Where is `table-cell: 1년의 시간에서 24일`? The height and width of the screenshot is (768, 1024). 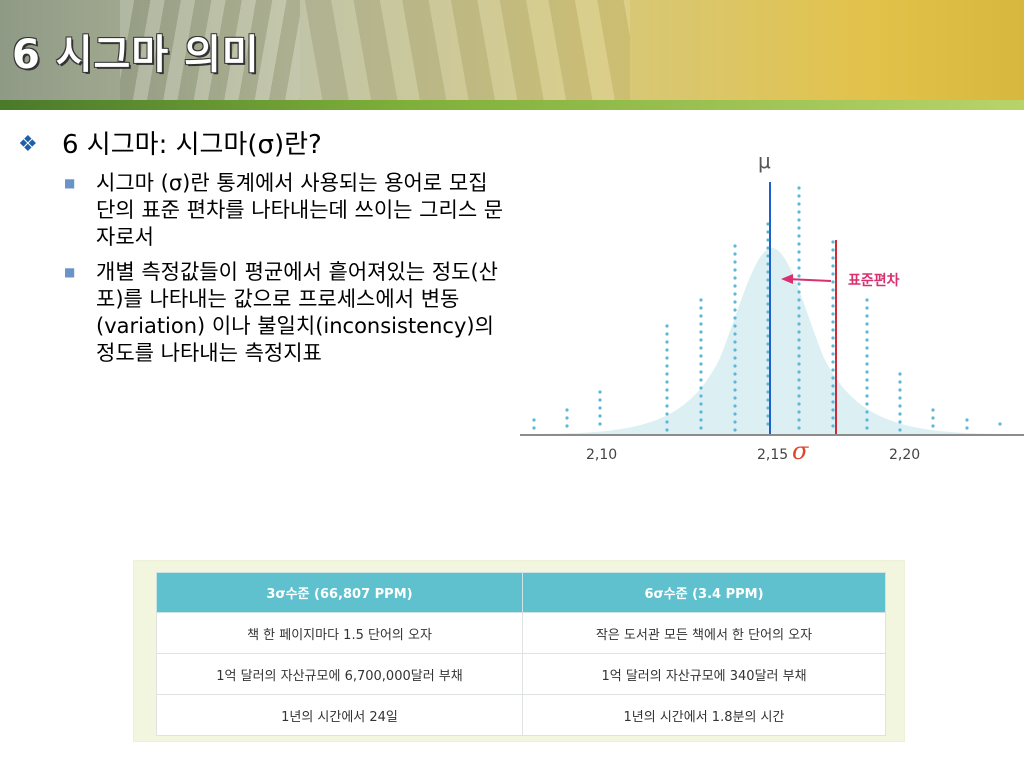 table-cell: 1년의 시간에서 24일 is located at coordinates (340, 715).